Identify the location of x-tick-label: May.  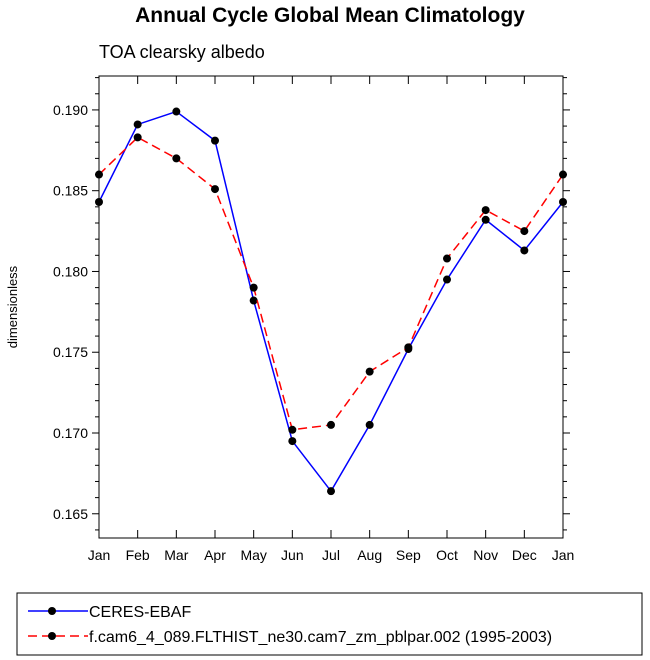
(253, 555).